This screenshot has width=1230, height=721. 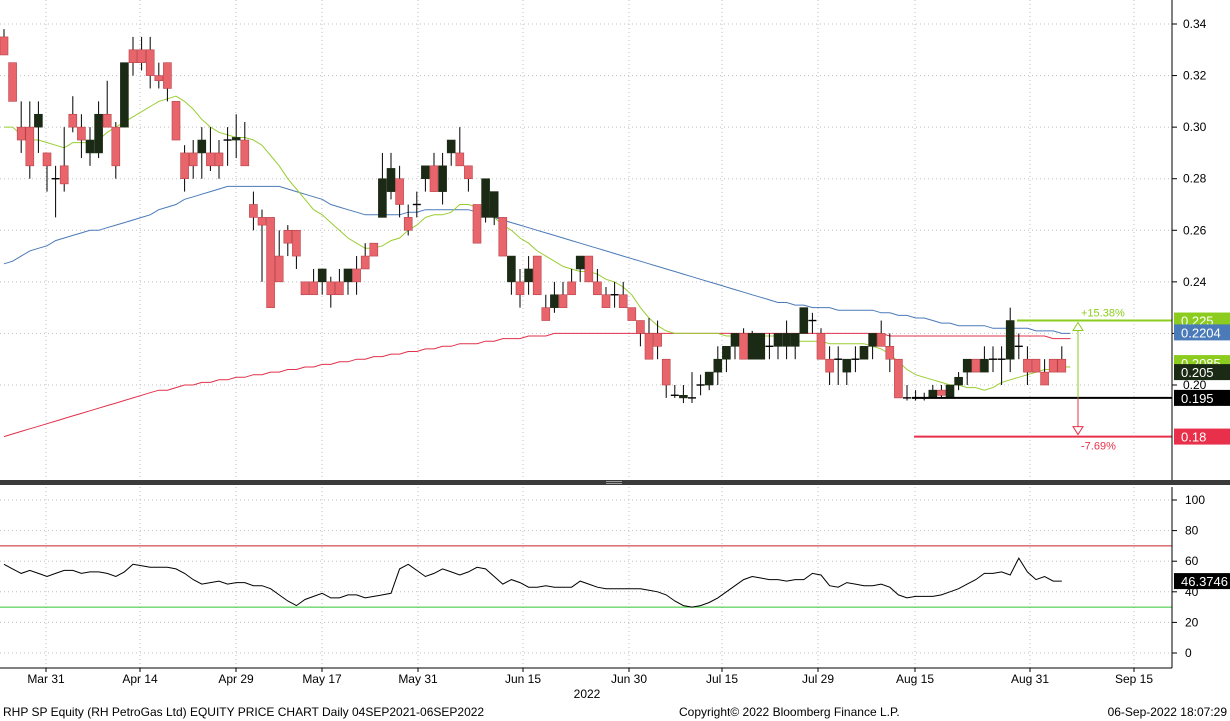 I want to click on date-tick-label: Jun 15, so click(x=523, y=679).